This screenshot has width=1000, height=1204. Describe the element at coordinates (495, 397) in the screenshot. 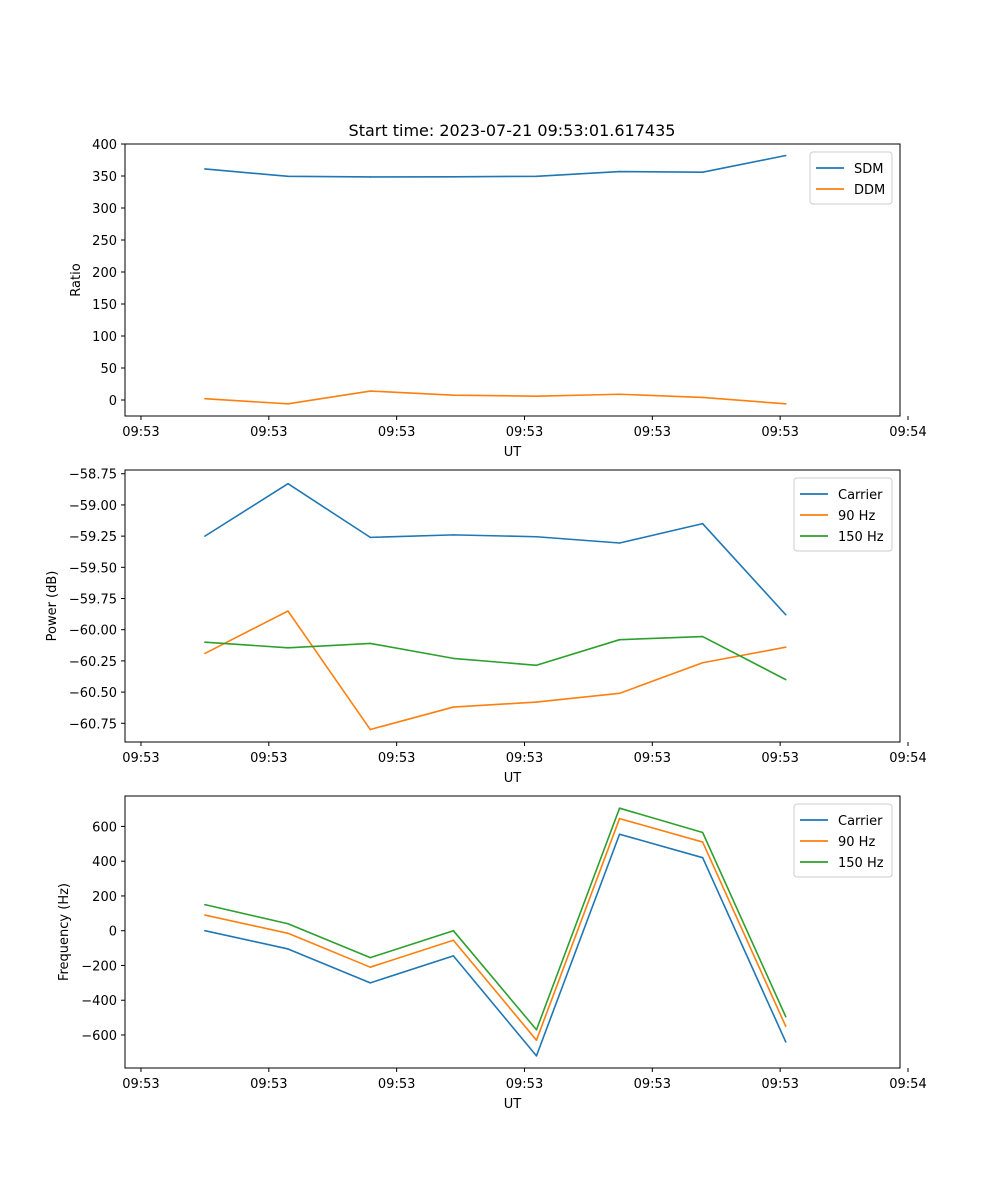

I see `series-line-ddm` at that location.